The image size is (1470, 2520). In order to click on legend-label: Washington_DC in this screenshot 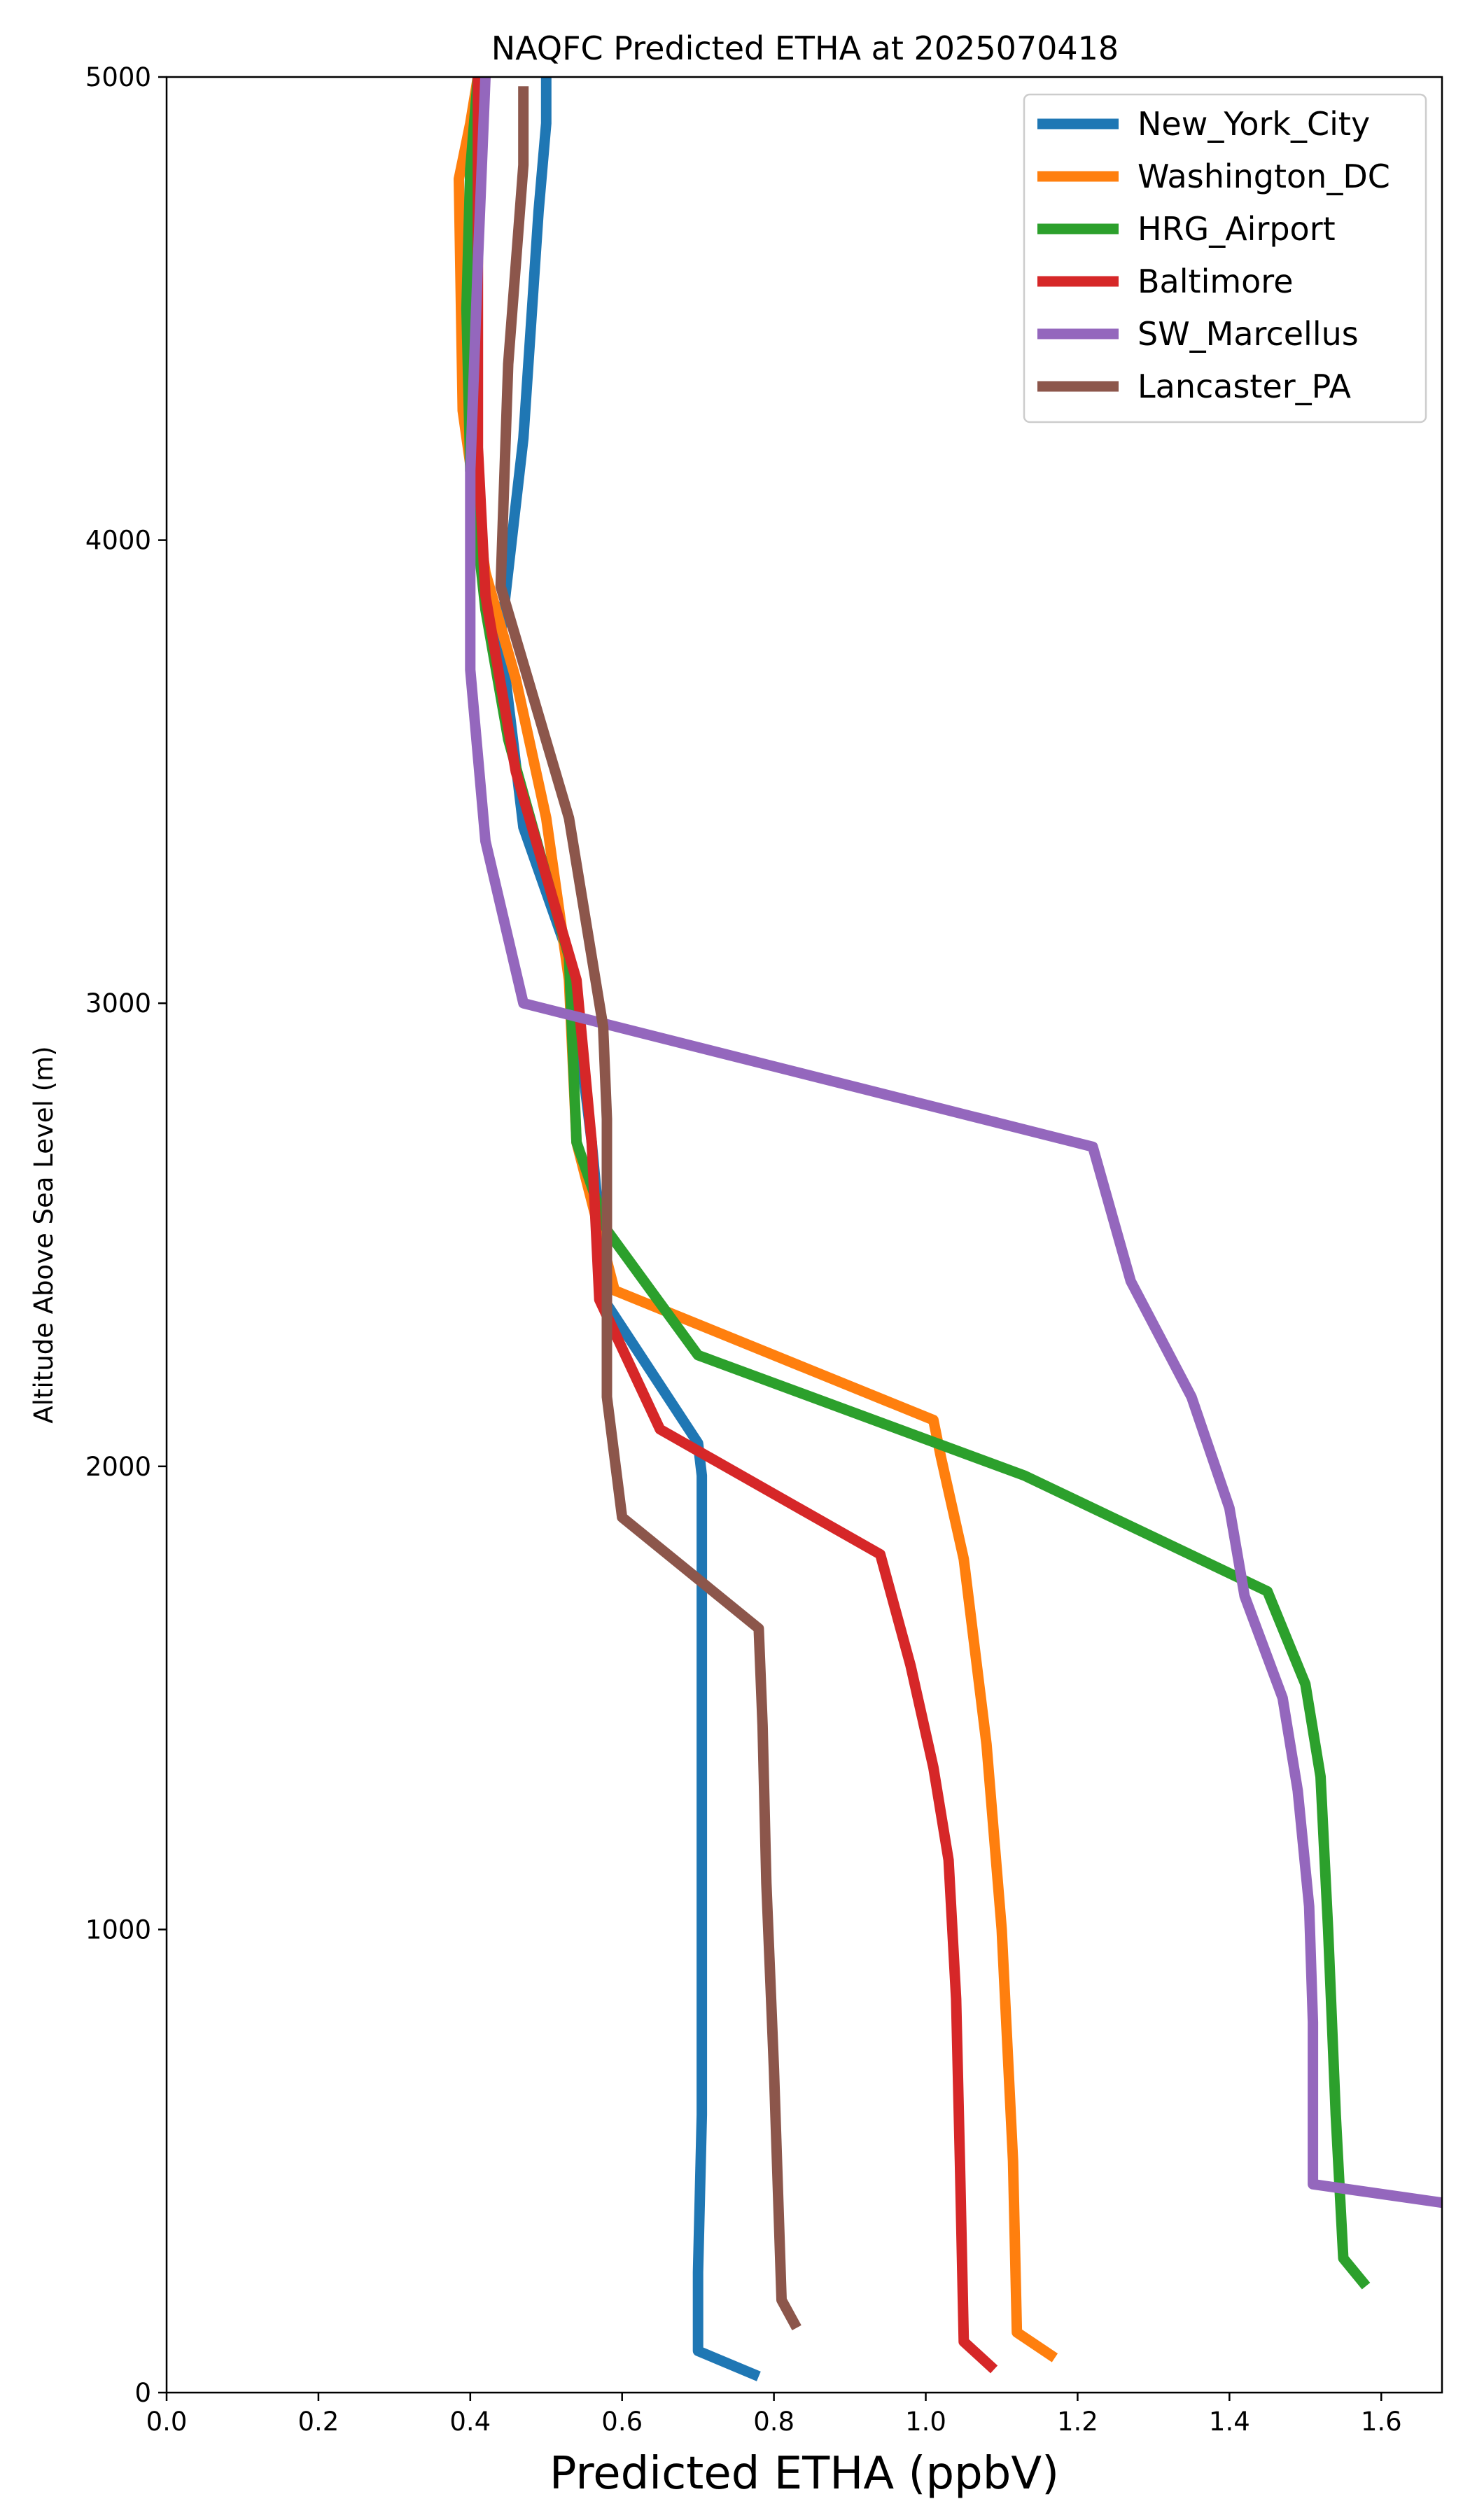, I will do `click(1264, 176)`.